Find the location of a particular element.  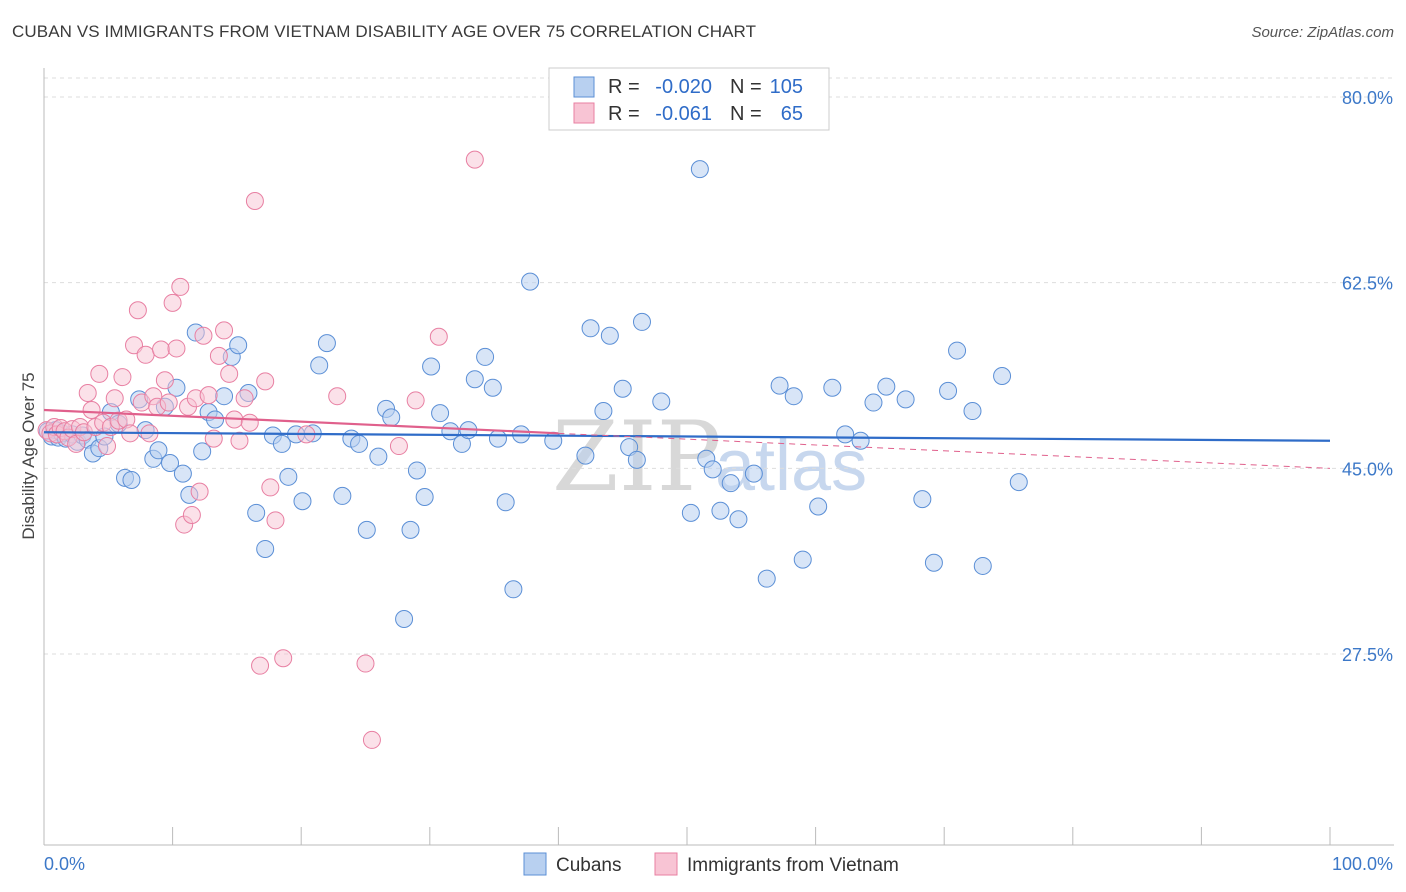

legend-swatch-cubans is located at coordinates (584, 87).